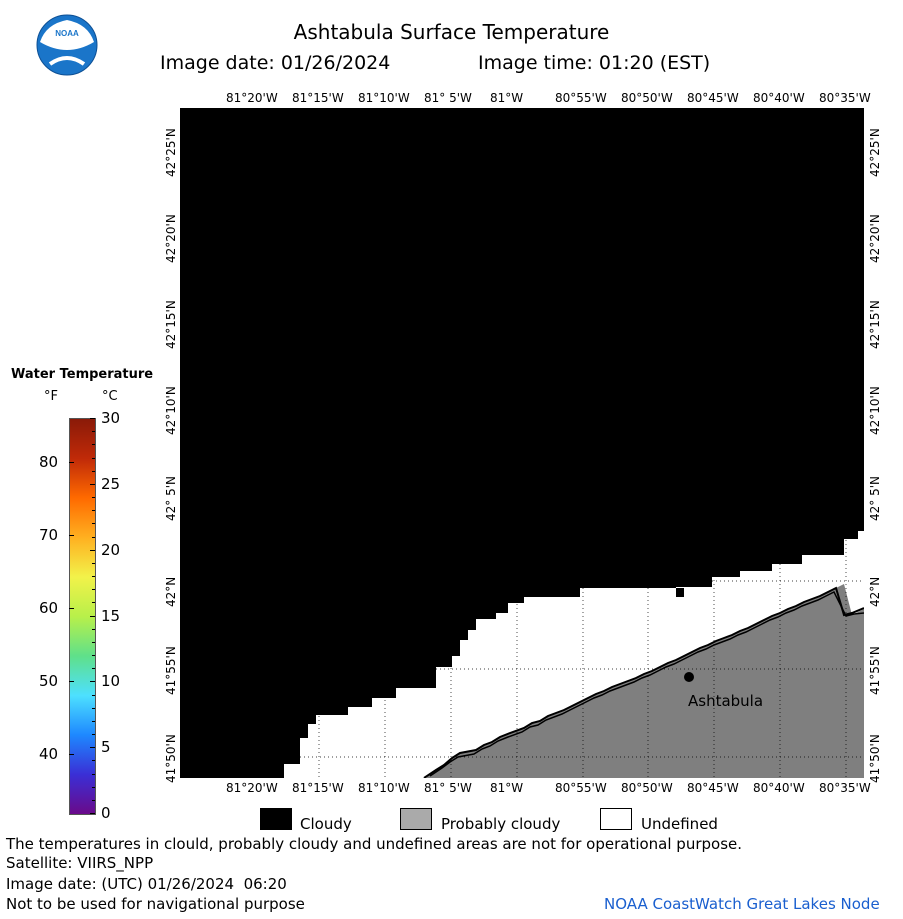 Image resolution: width=903 pixels, height=919 pixels. I want to click on lon-top-label-4: 81°W, so click(507, 98).